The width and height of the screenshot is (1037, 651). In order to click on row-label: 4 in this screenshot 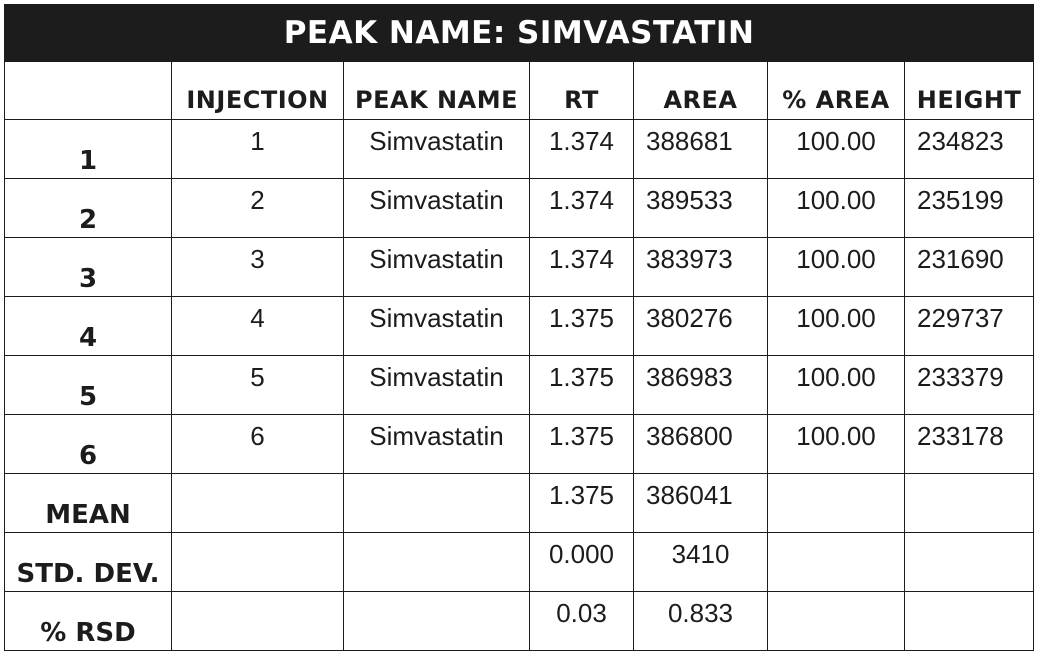, I will do `click(88, 326)`.